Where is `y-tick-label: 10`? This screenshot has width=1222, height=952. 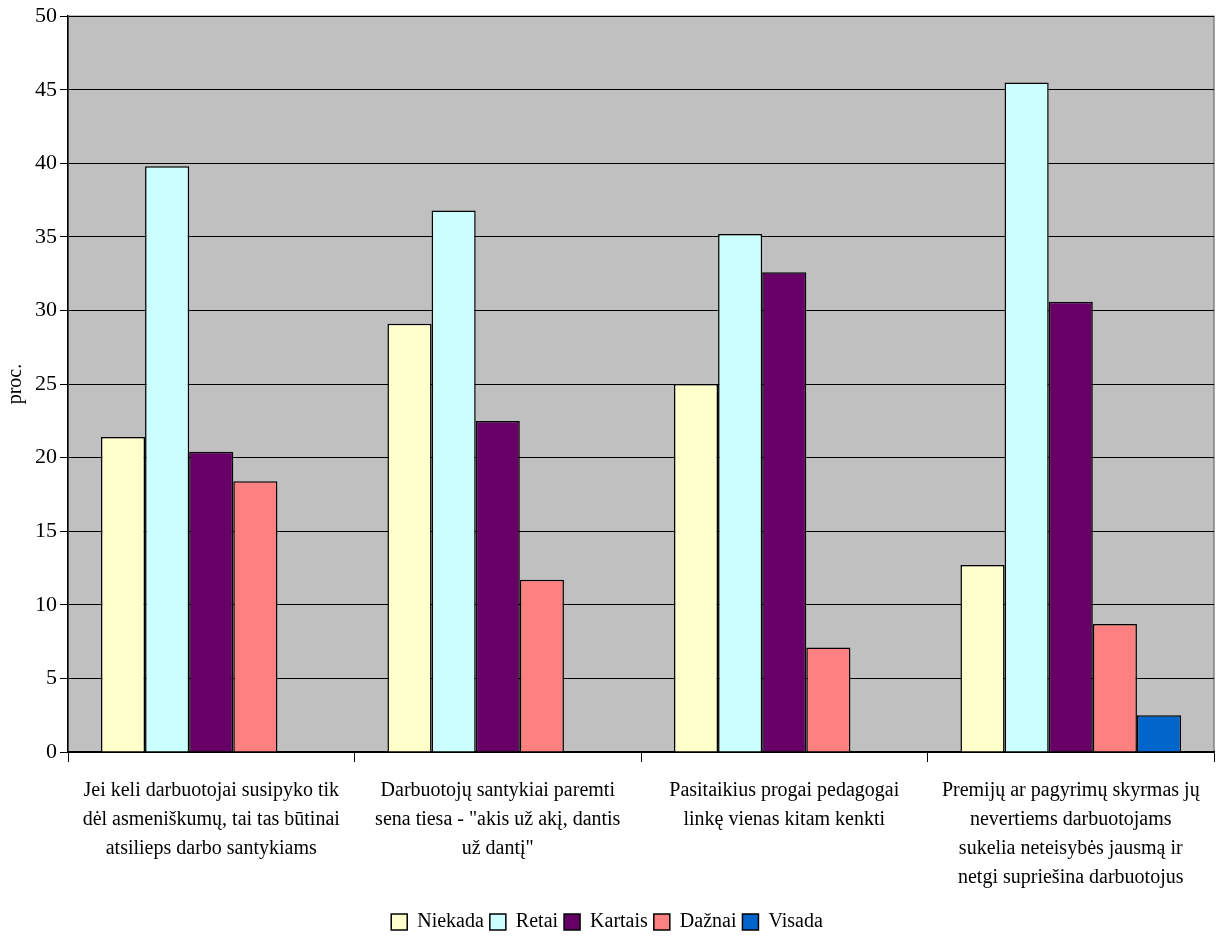 y-tick-label: 10 is located at coordinates (46, 603).